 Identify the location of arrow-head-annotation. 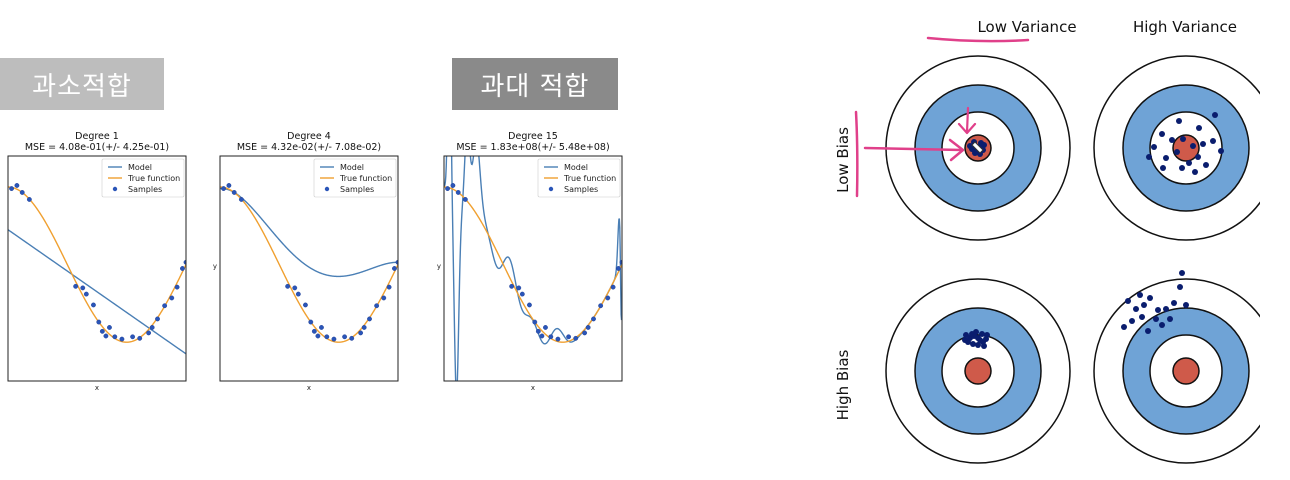
(956, 150).